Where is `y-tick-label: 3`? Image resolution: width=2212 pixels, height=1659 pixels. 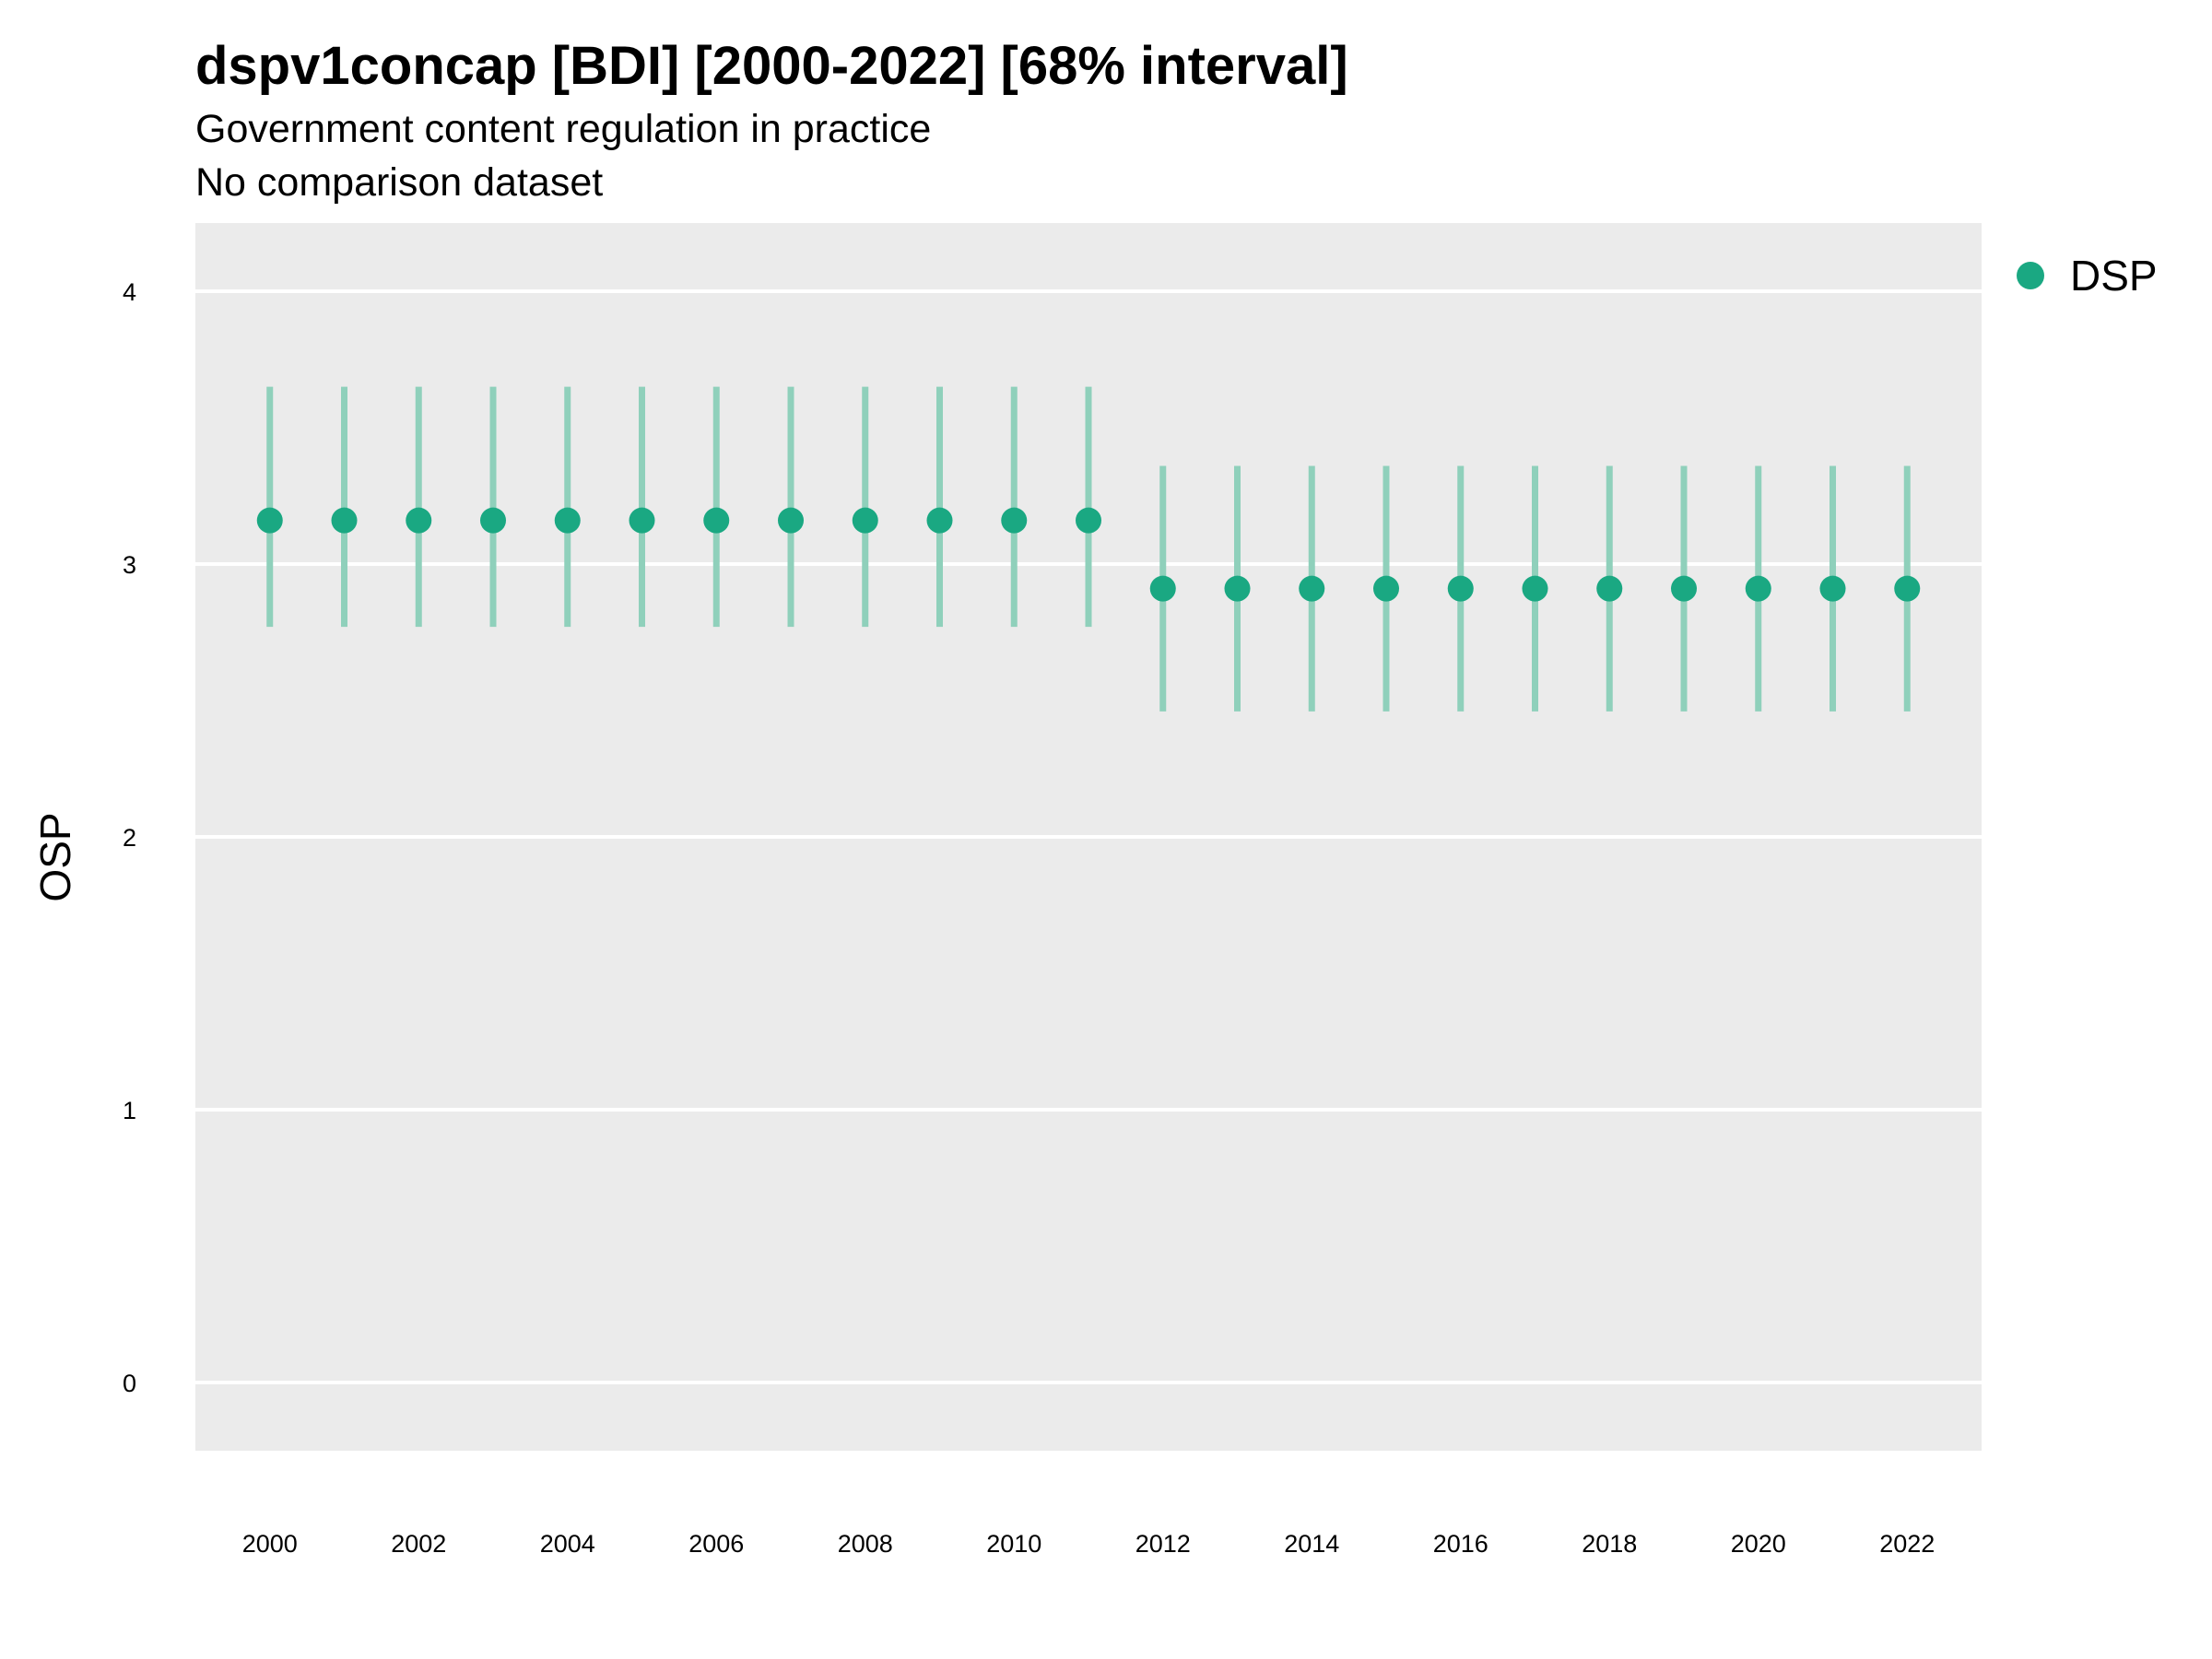
y-tick-label: 3 is located at coordinates (129, 565).